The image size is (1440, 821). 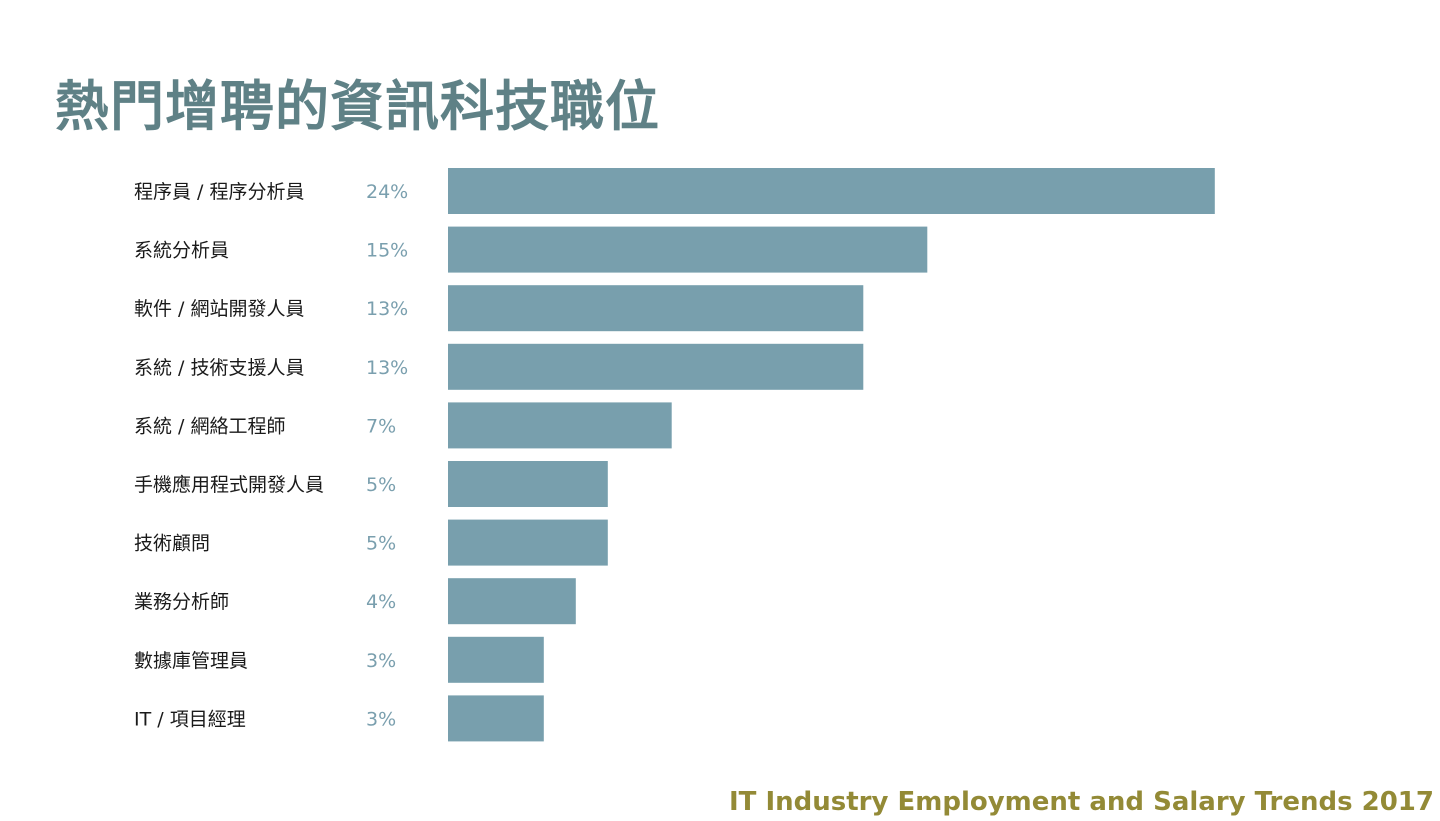 What do you see at coordinates (381, 719) in the screenshot?
I see `value-label-9: 3%` at bounding box center [381, 719].